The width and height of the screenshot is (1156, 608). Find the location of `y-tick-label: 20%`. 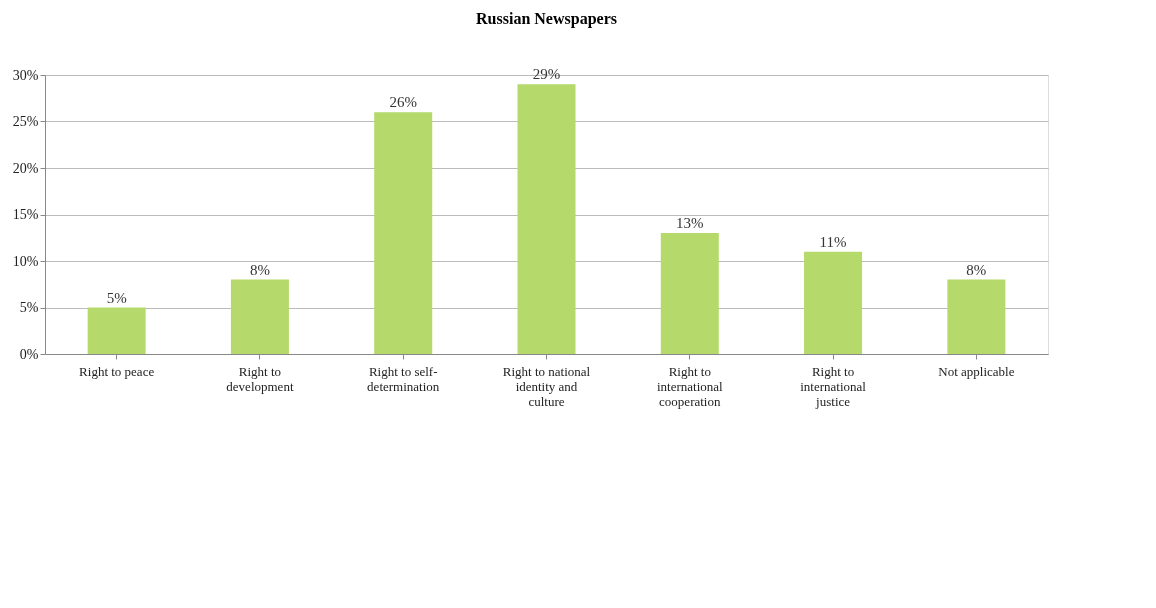

y-tick-label: 20% is located at coordinates (25, 168).